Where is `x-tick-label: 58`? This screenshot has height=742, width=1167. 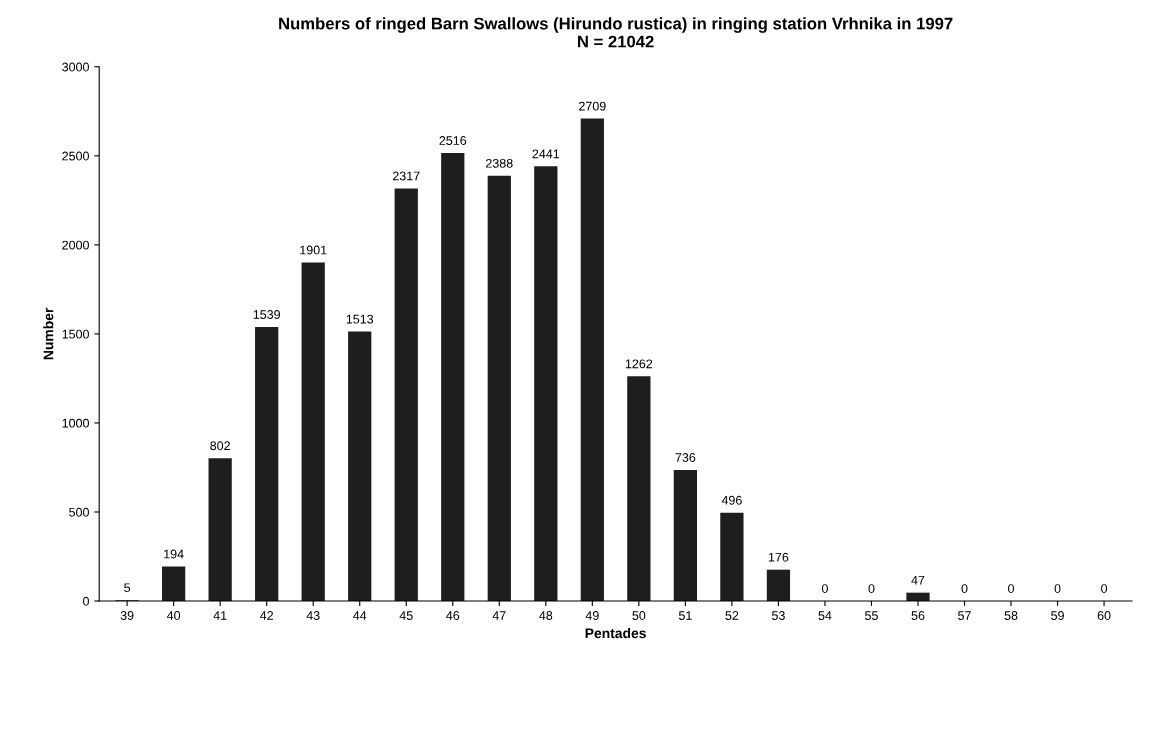 x-tick-label: 58 is located at coordinates (1011, 615).